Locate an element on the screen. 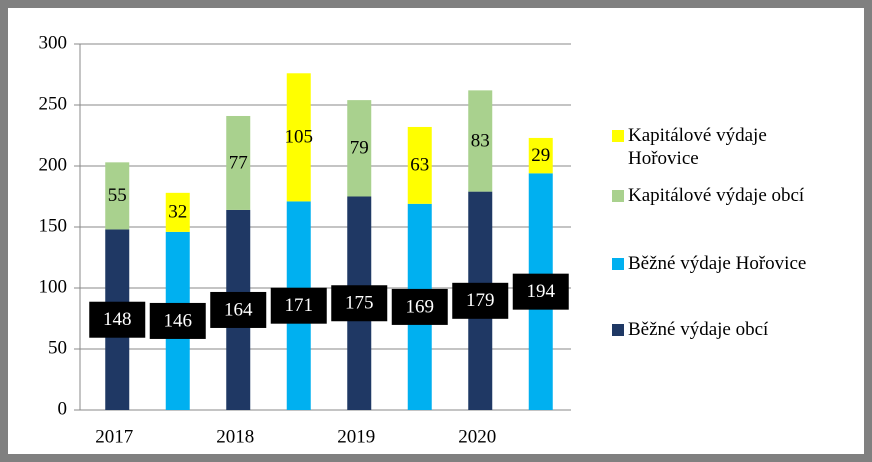 This screenshot has width=872, height=462. data-label: 77 is located at coordinates (238, 162).